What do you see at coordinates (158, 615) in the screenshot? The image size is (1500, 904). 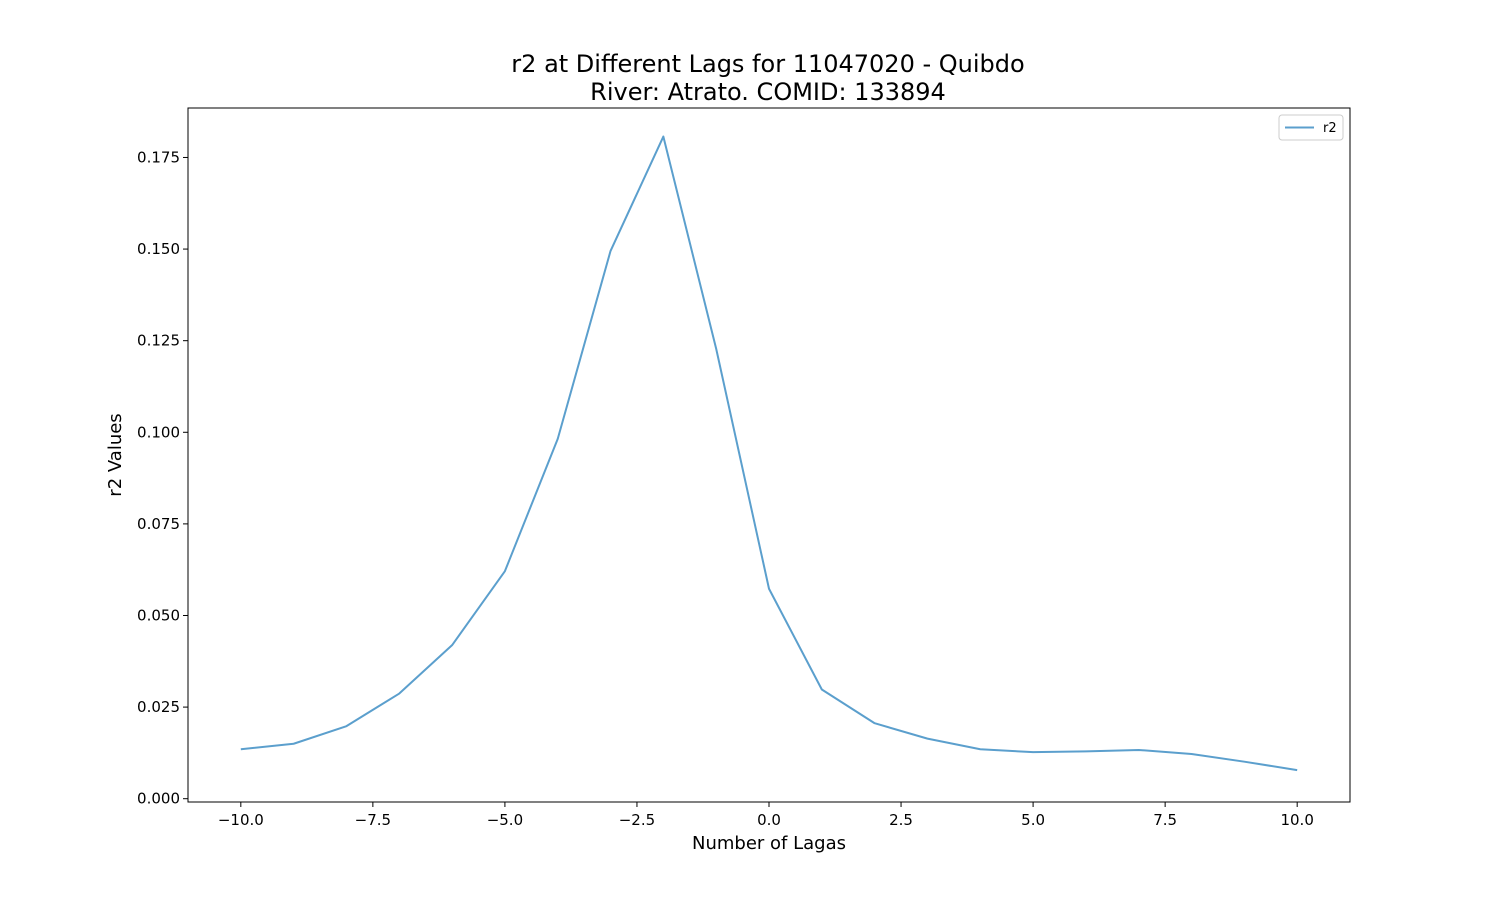 I see `y-tick-label: 0.050` at bounding box center [158, 615].